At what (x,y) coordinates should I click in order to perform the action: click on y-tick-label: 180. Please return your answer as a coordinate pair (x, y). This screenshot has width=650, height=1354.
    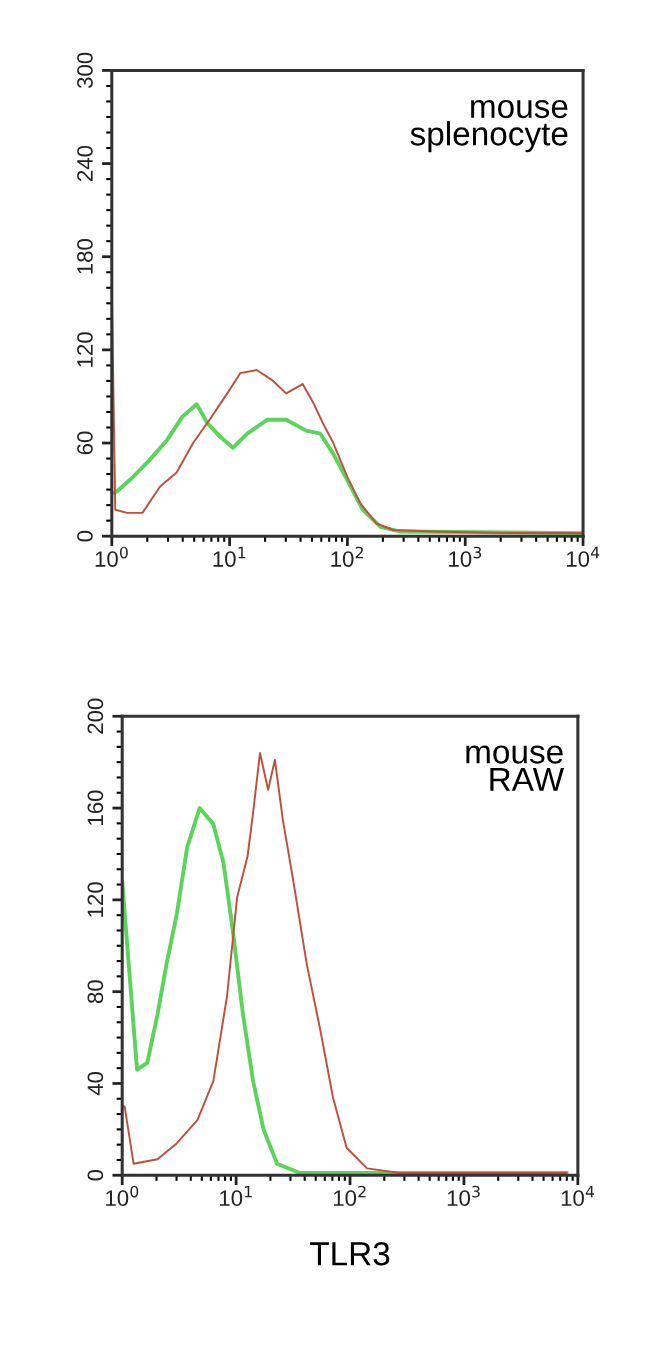
    Looking at the image, I should click on (85, 256).